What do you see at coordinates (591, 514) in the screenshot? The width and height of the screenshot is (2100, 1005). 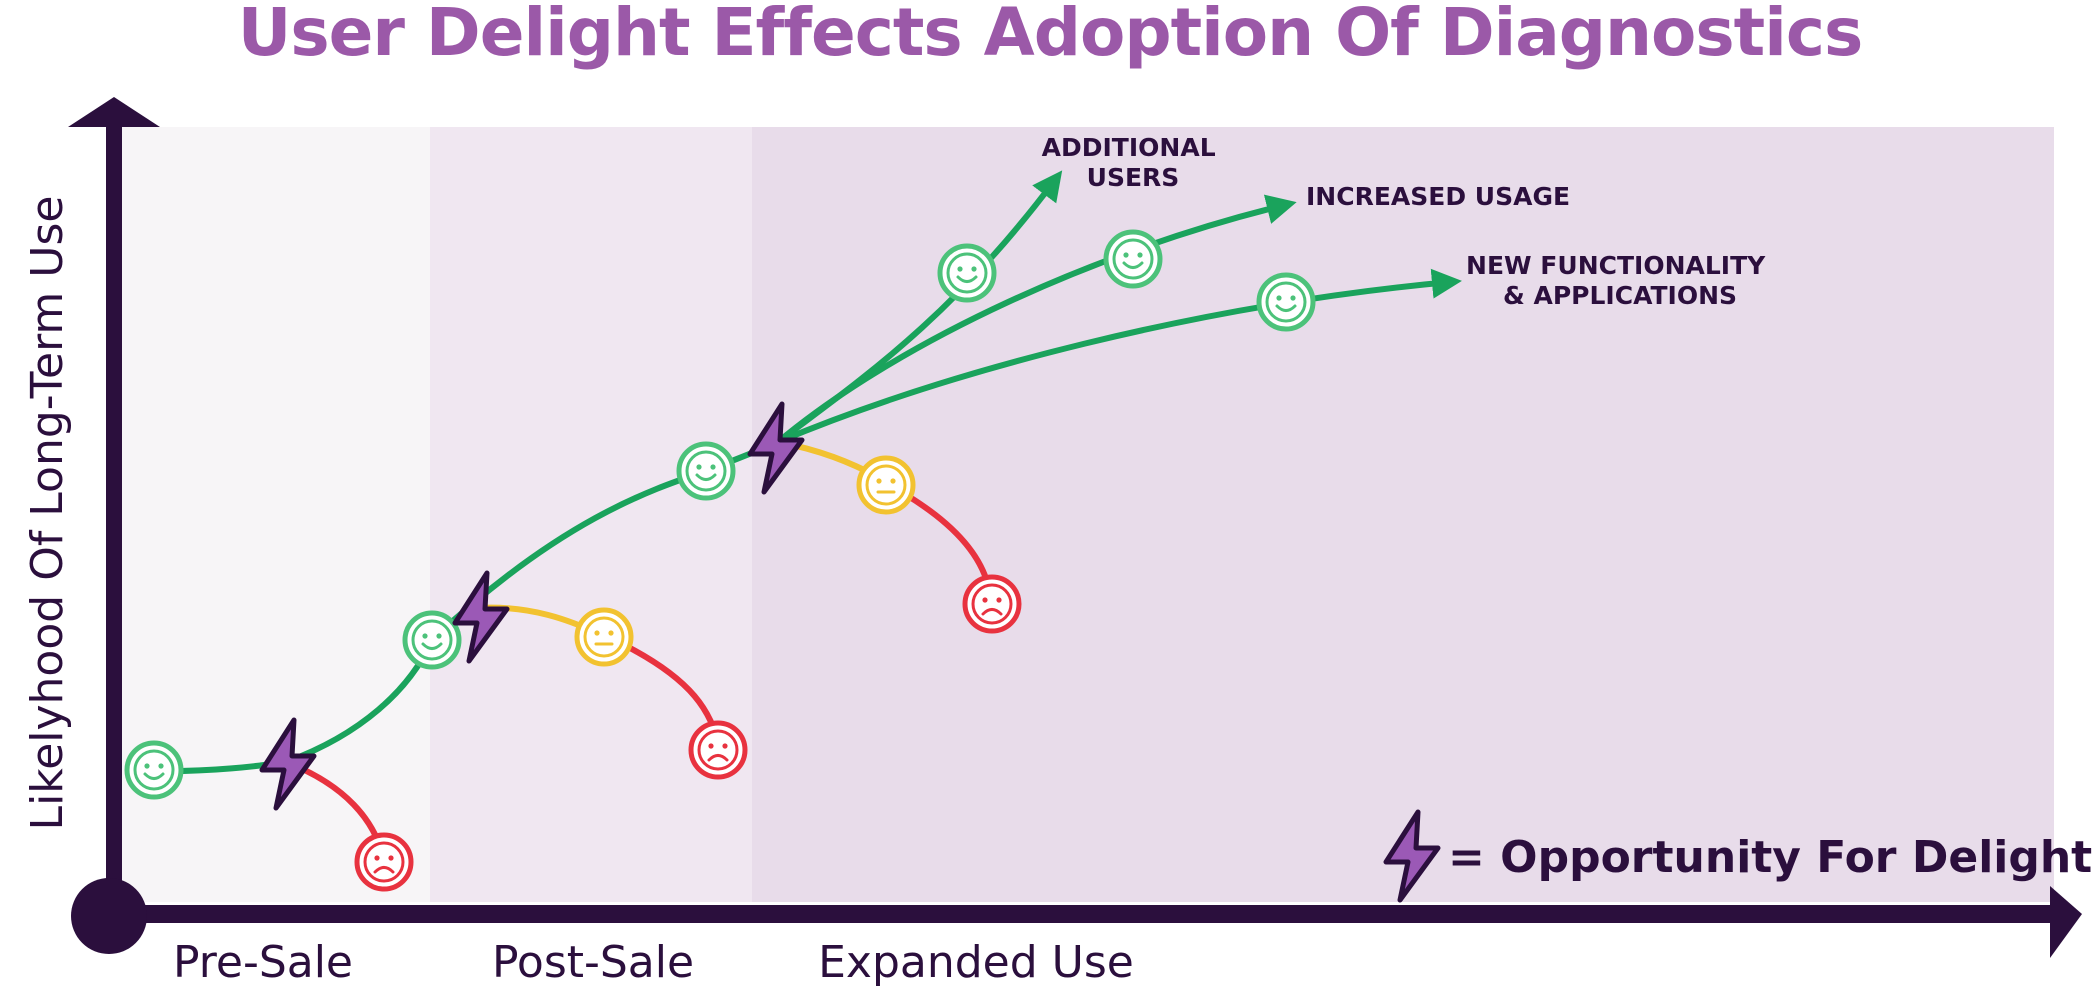 I see `phase-region-postsale` at bounding box center [591, 514].